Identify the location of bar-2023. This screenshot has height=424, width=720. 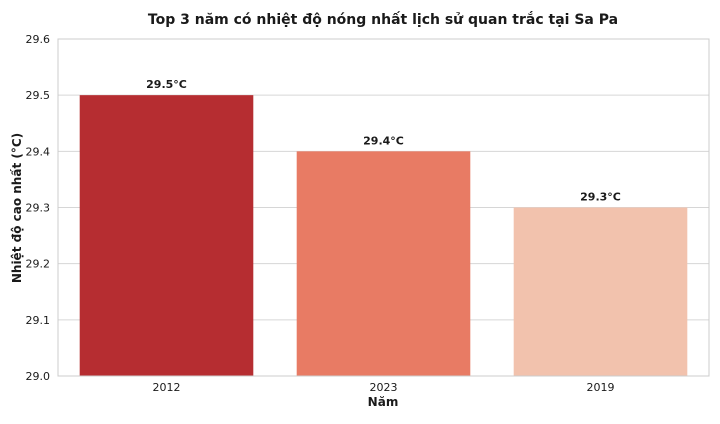
(383, 263).